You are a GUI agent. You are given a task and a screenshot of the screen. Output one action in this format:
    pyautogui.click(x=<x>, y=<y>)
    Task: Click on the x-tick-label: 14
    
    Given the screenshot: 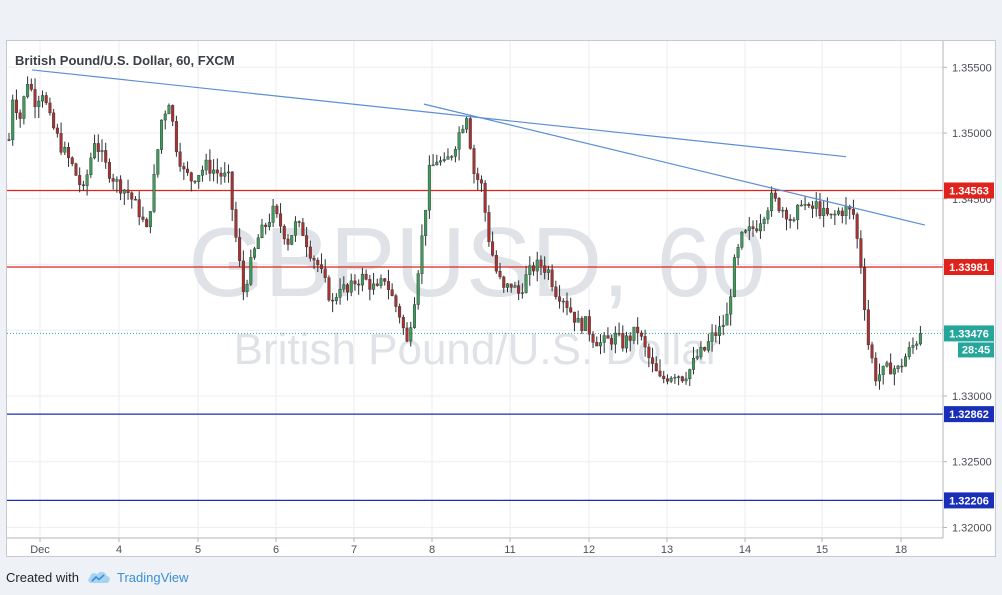 What is the action you would take?
    pyautogui.click(x=745, y=550)
    